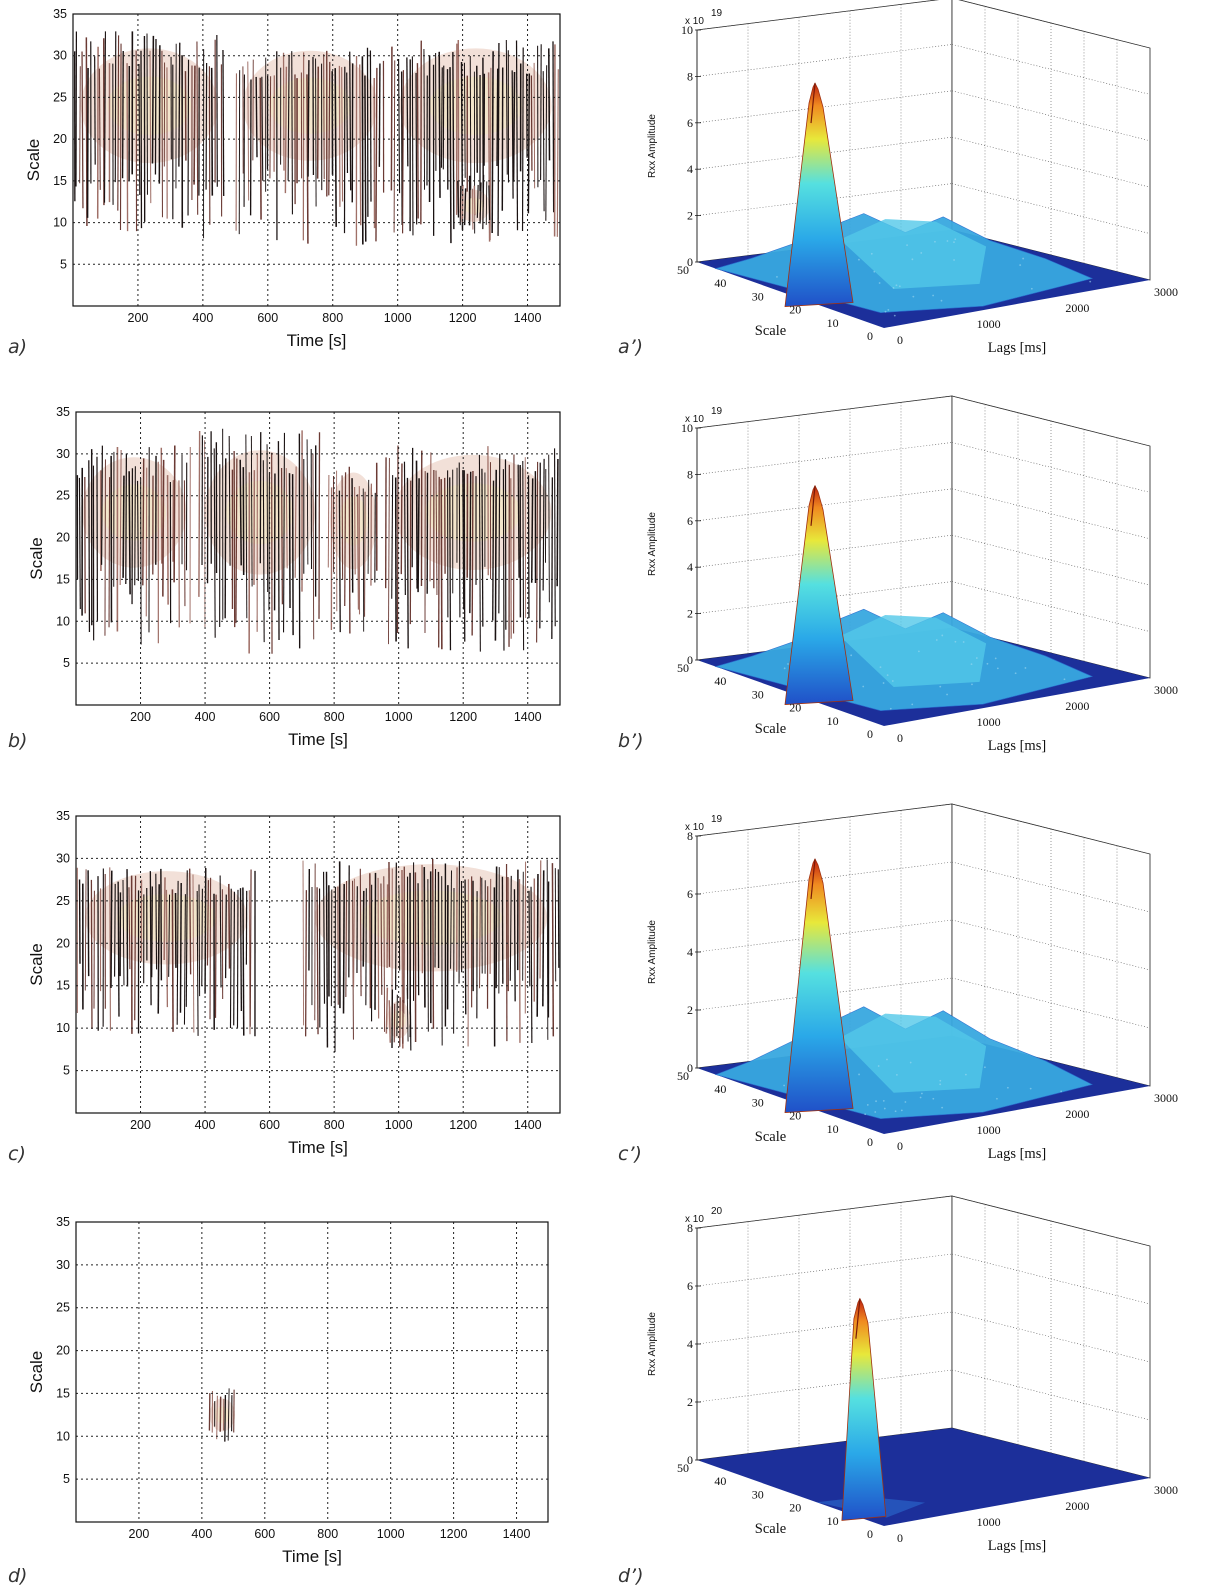  What do you see at coordinates (720, 1089) in the screenshot?
I see `scale-tick-label: 40` at bounding box center [720, 1089].